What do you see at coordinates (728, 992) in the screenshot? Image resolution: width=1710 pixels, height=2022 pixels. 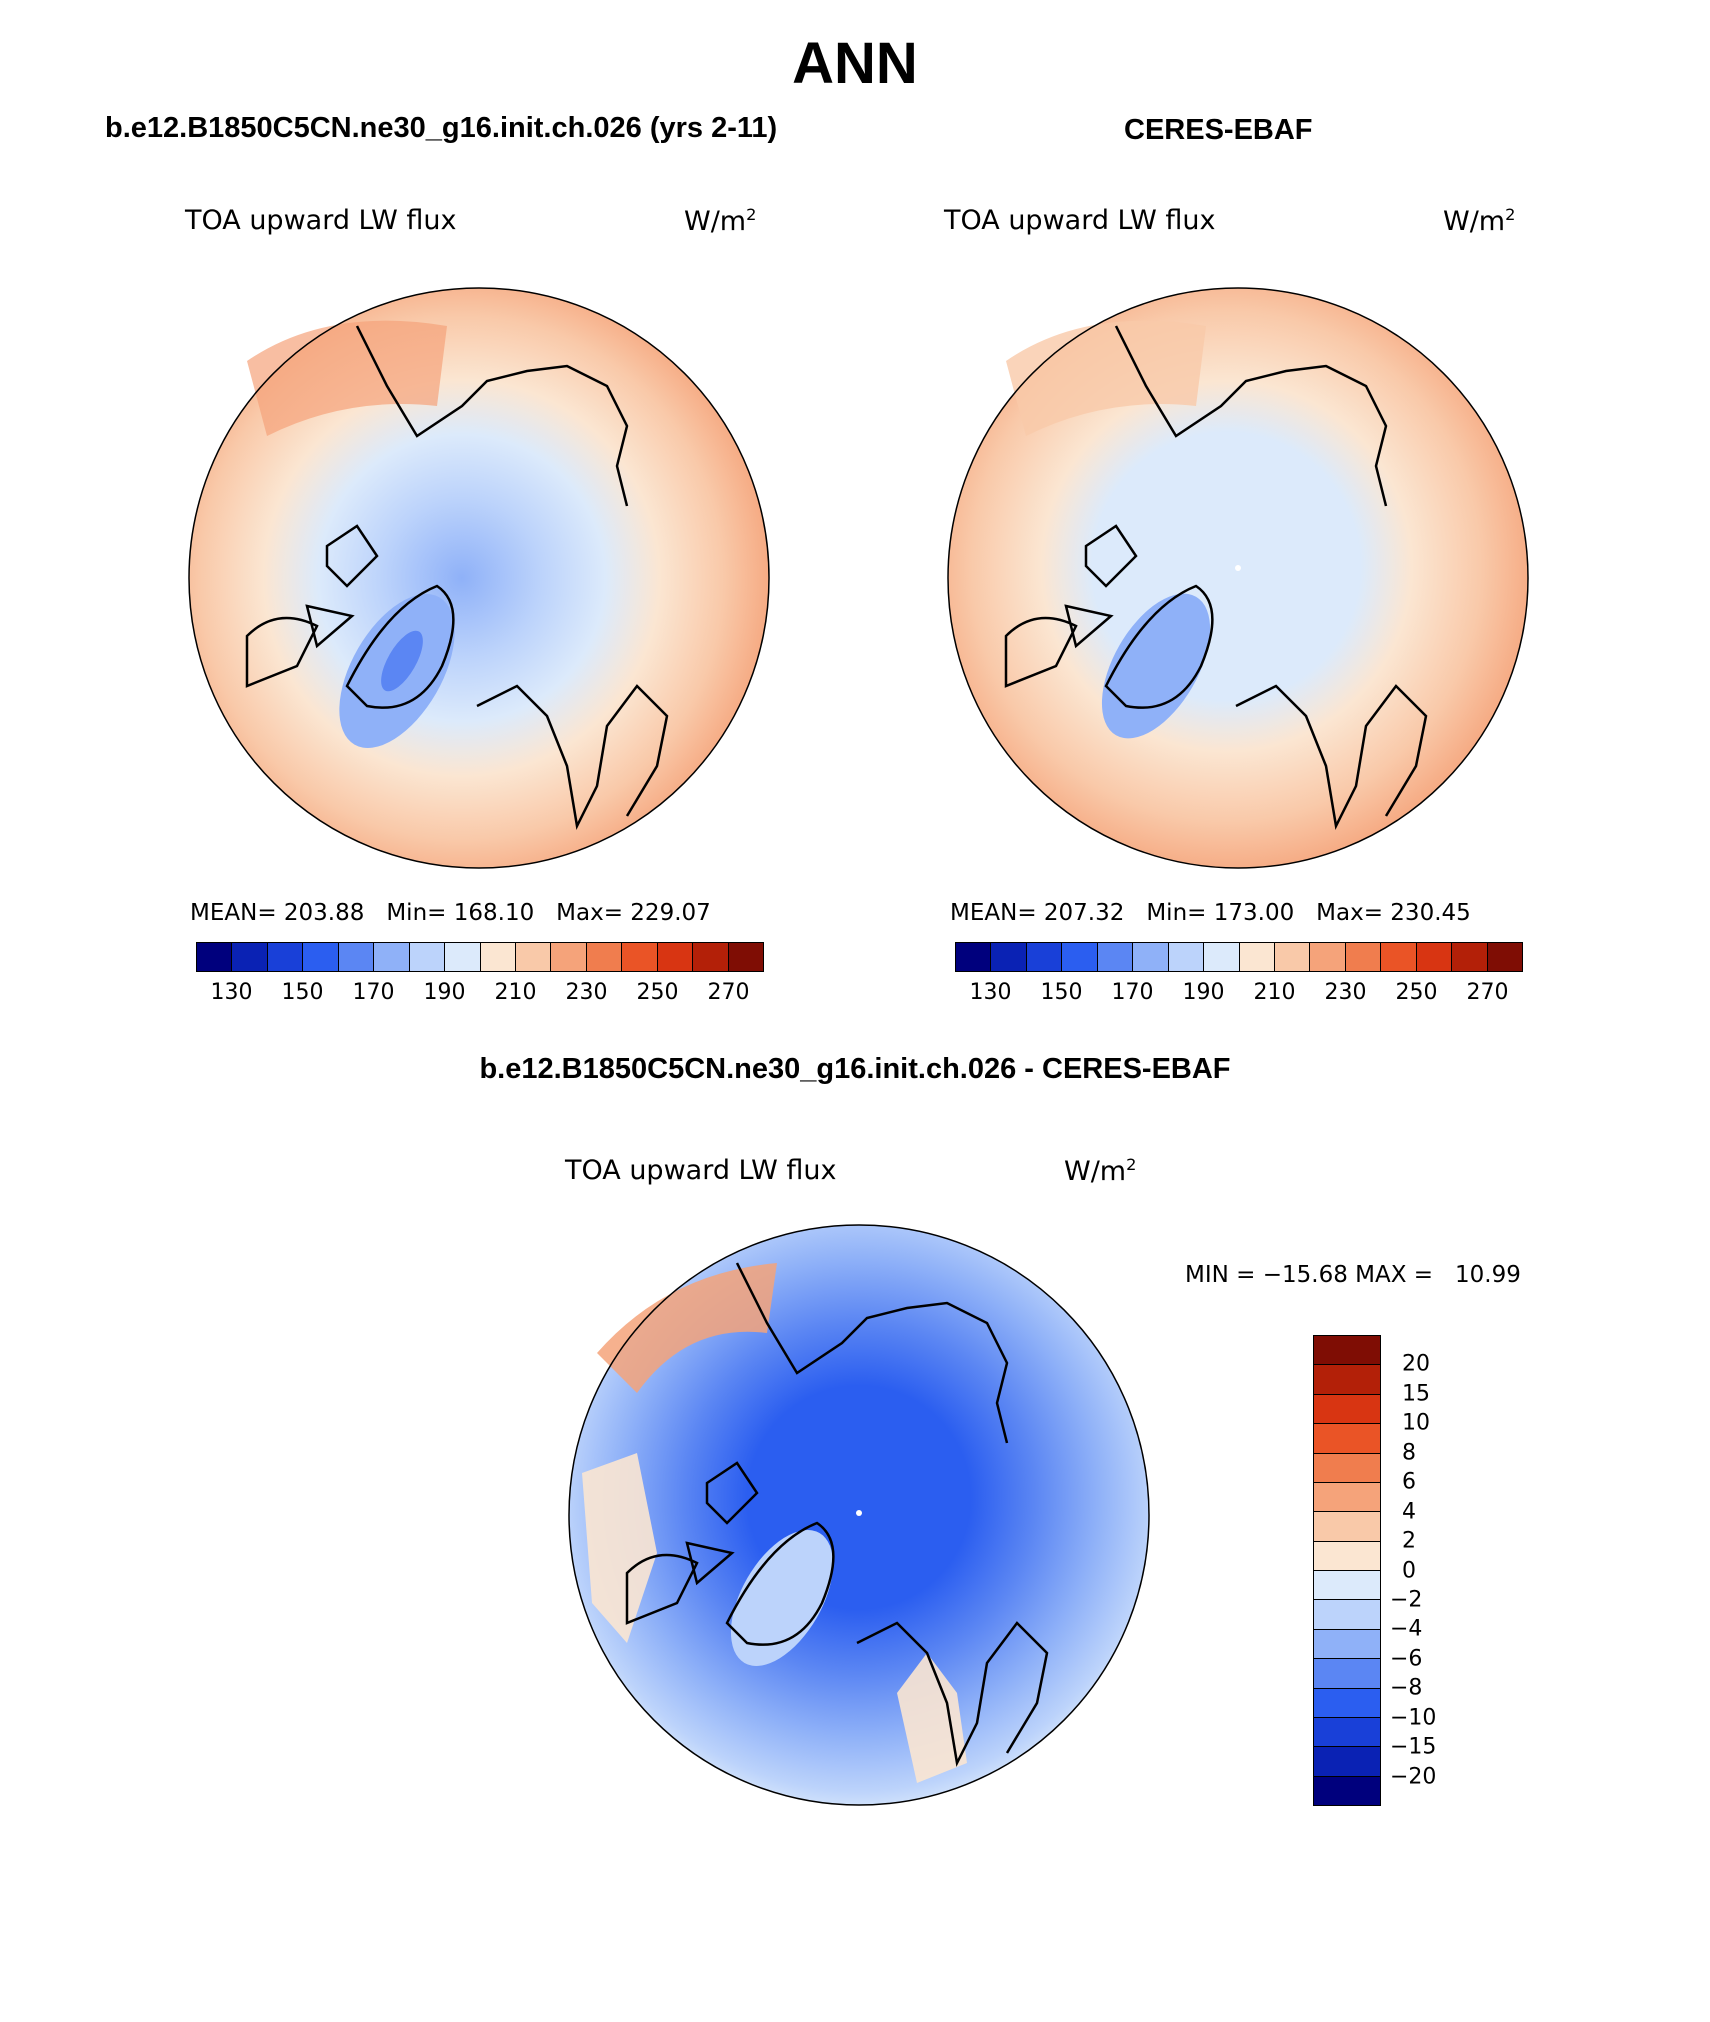 I see `case-colorbar-tick-label: 270` at bounding box center [728, 992].